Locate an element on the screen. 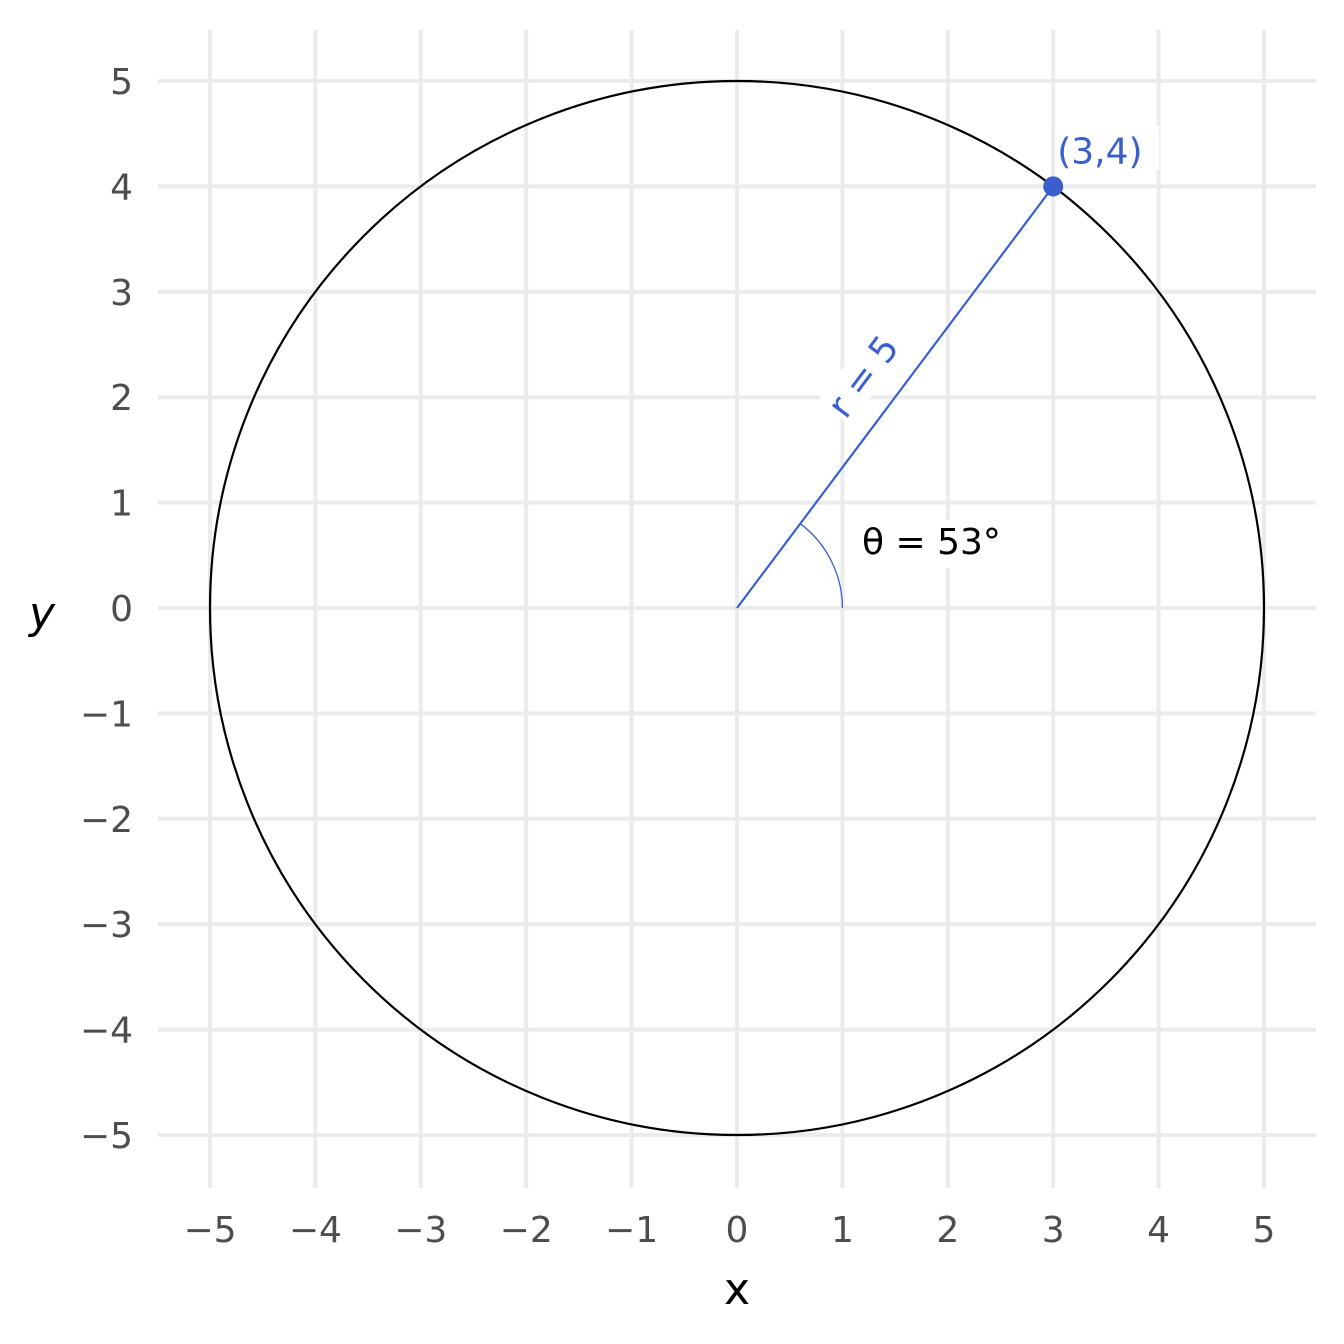  x-tick-label: −3 is located at coordinates (420, 1230).